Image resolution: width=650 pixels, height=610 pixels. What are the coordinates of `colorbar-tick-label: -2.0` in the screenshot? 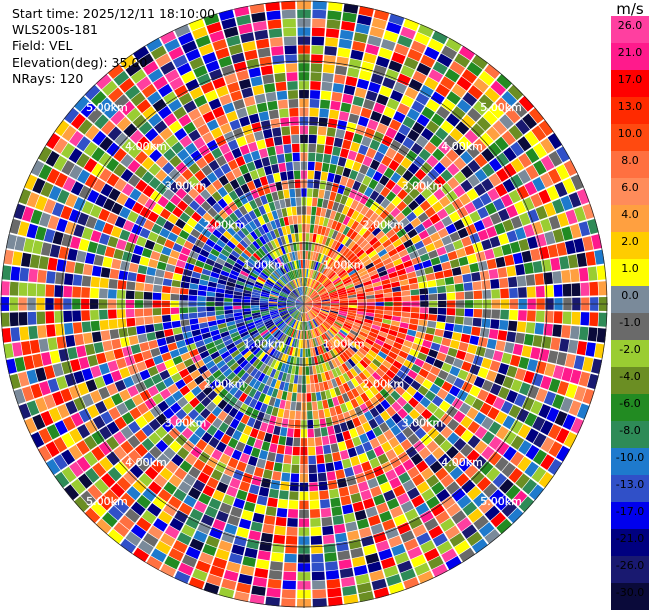 It's located at (629, 349).